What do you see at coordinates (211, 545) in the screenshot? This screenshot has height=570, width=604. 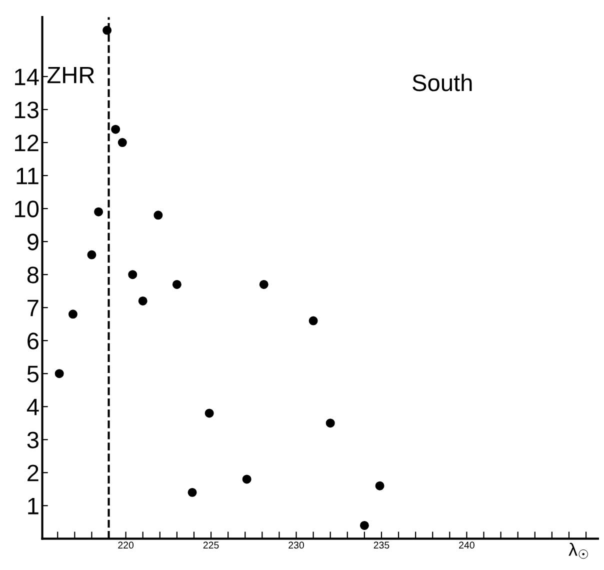 I see `x-tick-label: 225` at bounding box center [211, 545].